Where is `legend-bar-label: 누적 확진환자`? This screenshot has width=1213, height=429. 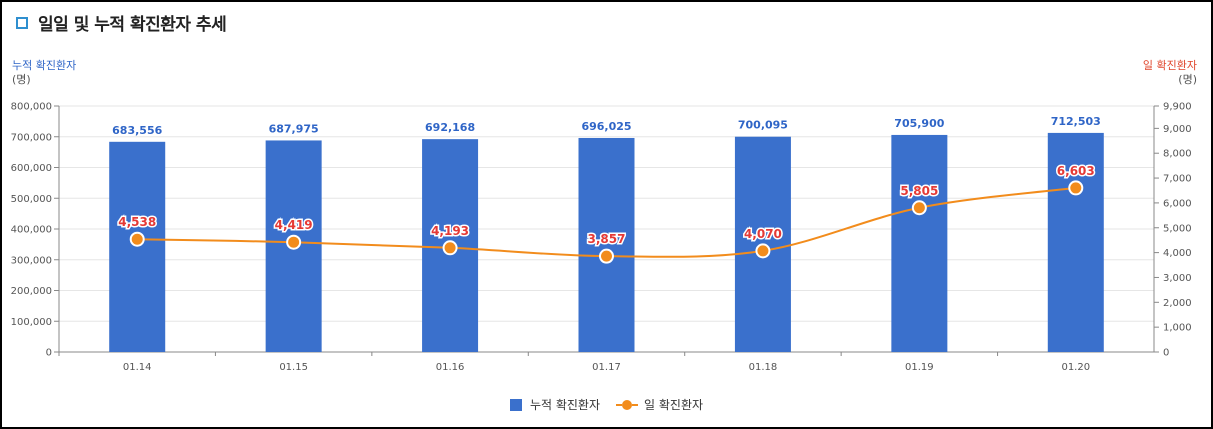
legend-bar-label: 누적 확진환자 is located at coordinates (565, 405).